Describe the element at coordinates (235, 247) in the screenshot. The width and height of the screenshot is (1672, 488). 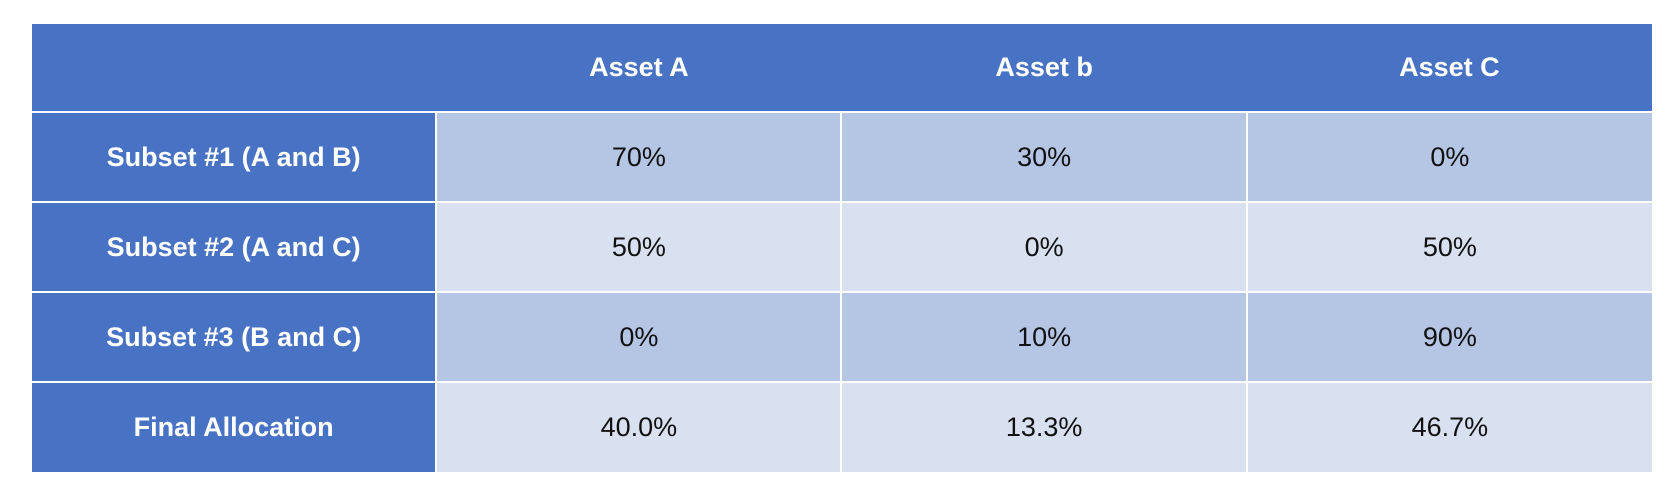
I see `row-label-subset-2: Subset #2 (A and C)` at that location.